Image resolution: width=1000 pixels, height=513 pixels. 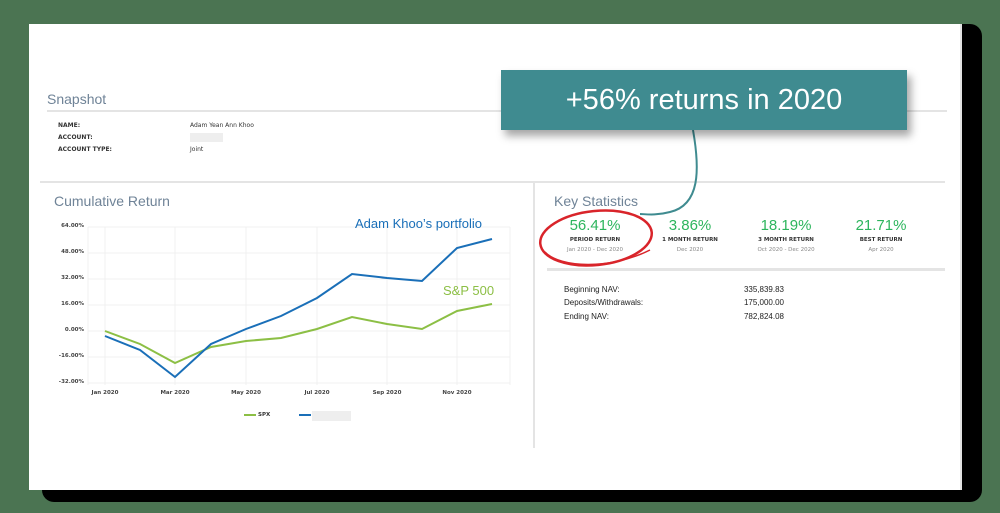 What do you see at coordinates (197, 149) in the screenshot?
I see `snapshot-type-value: Joint` at bounding box center [197, 149].